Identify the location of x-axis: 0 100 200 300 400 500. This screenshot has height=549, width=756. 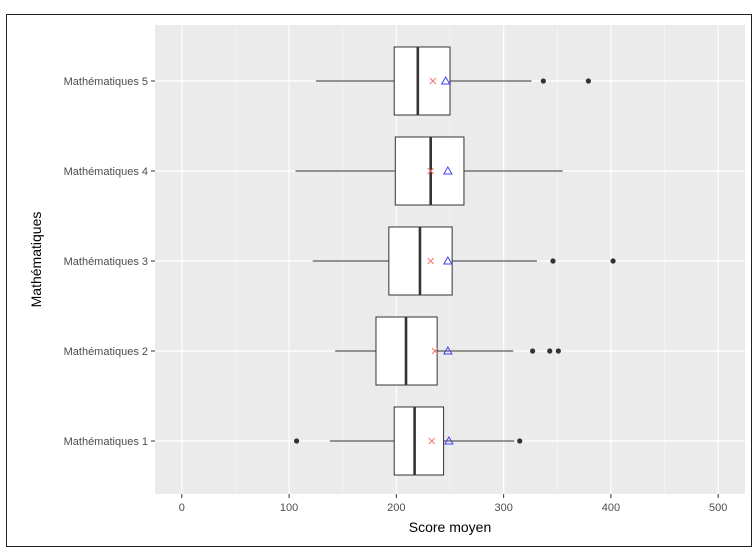
(453, 504).